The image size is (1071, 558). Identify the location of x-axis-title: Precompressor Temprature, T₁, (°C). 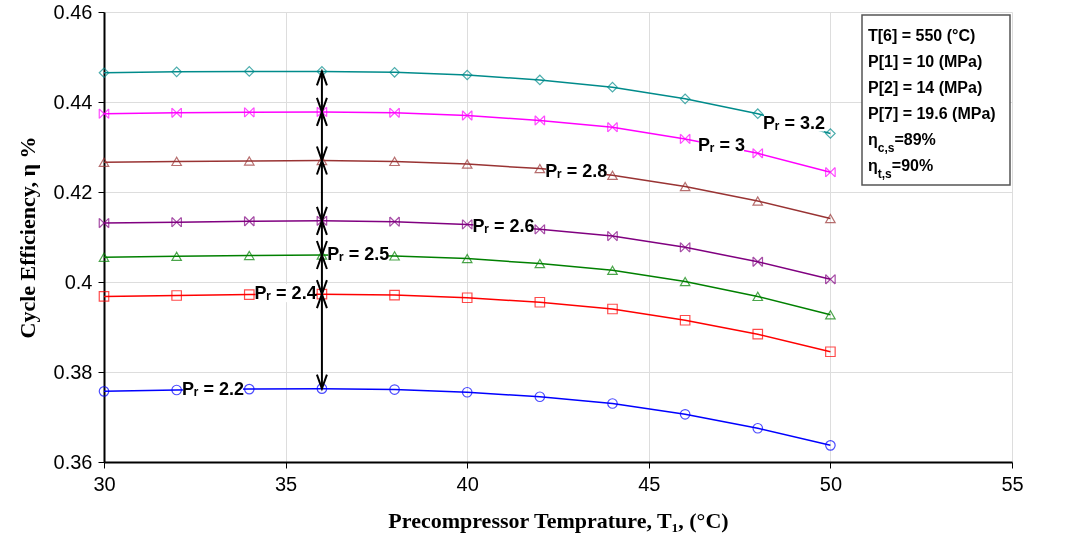
(558, 520).